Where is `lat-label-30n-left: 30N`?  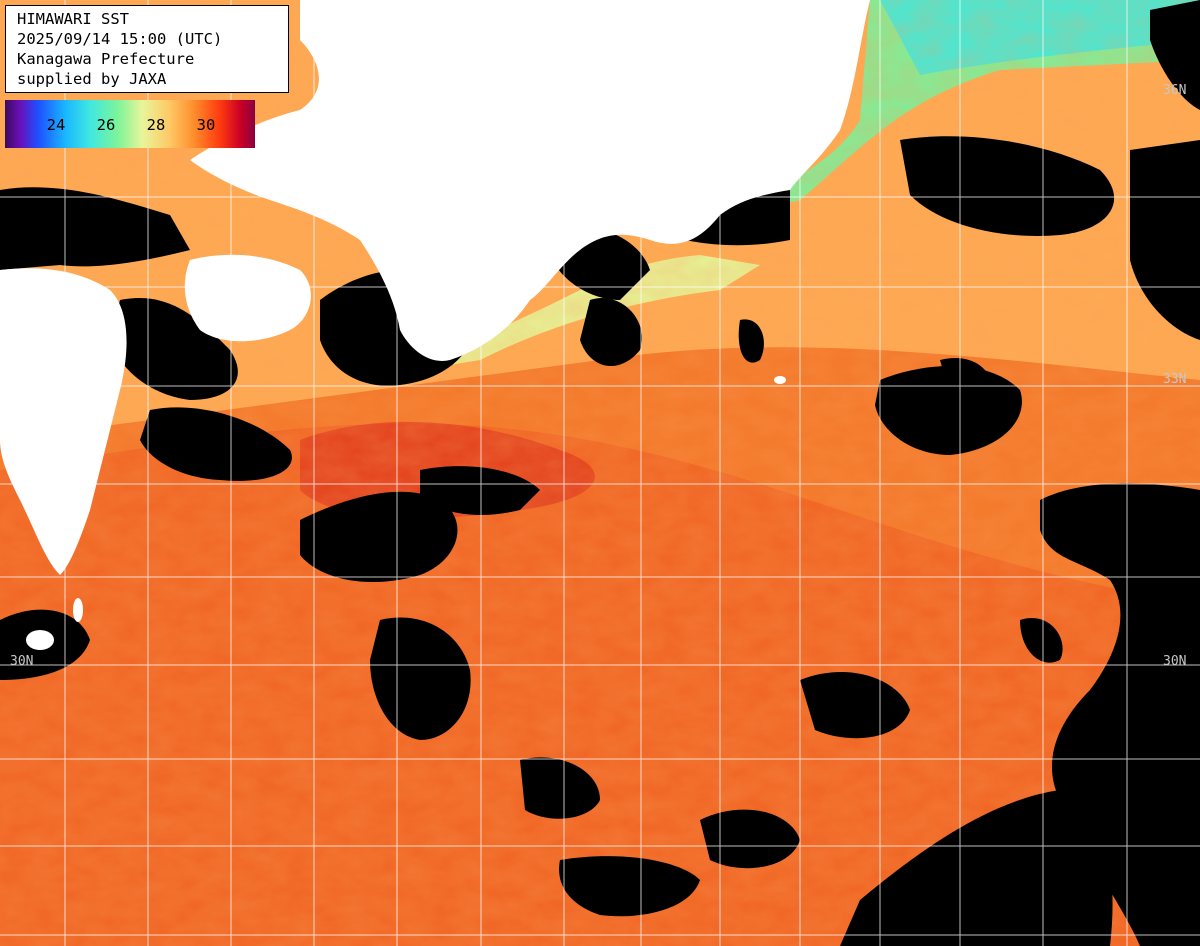
lat-label-30n-left: 30N is located at coordinates (22, 661).